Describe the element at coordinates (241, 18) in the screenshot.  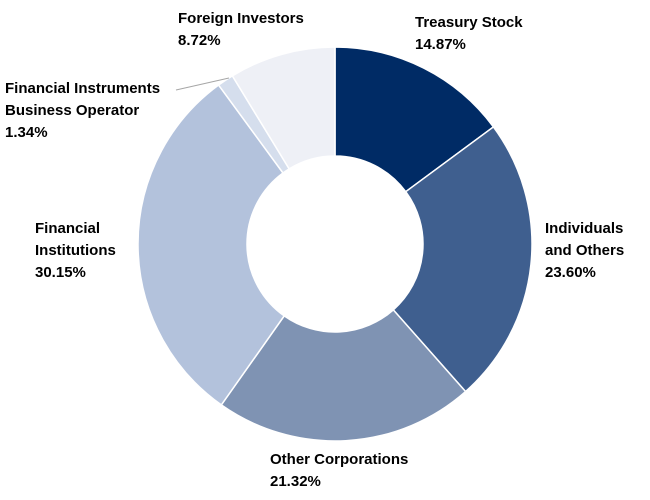
I see `category-label: Foreign Investors` at that location.